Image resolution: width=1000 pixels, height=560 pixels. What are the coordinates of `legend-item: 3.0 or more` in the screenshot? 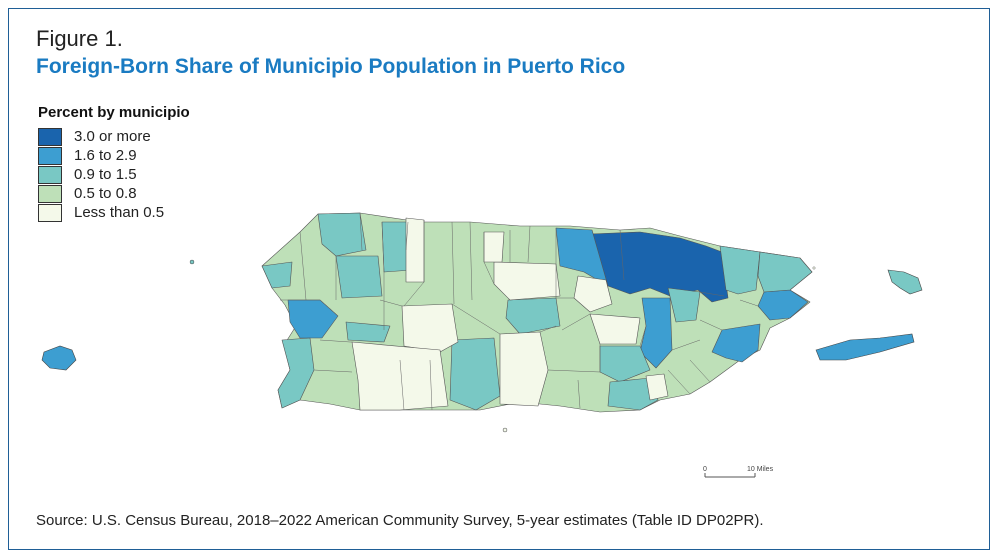 It's located at (114, 136).